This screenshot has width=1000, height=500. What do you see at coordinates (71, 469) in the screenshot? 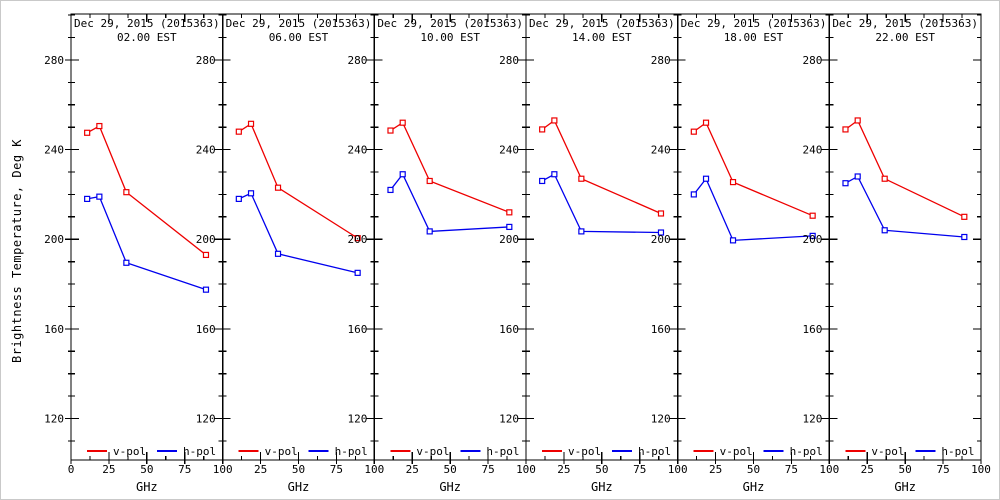
I see `x-tick-label: 0` at bounding box center [71, 469].